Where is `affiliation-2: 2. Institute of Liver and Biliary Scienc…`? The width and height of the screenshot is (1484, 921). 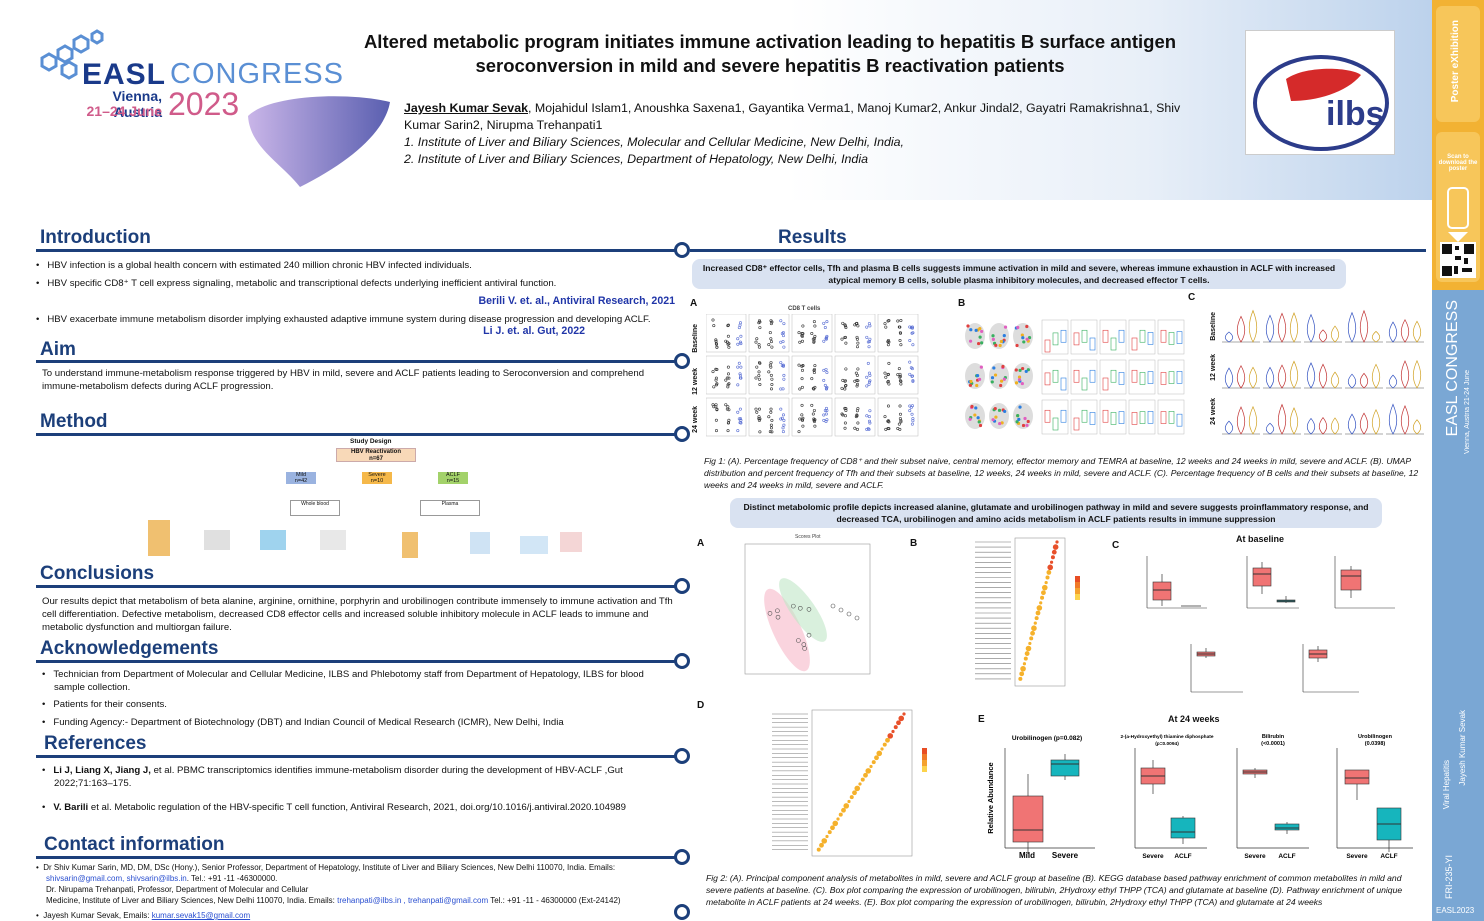
affiliation-2: 2. Institute of Liver and Biliary Scienc… is located at coordinates (636, 159).